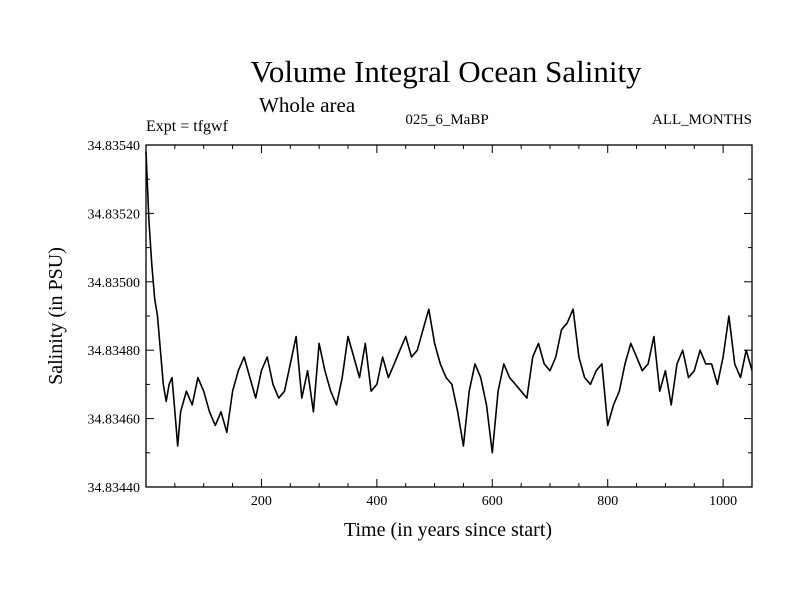  I want to click on y-tick-label: 34.83500, so click(114, 283).